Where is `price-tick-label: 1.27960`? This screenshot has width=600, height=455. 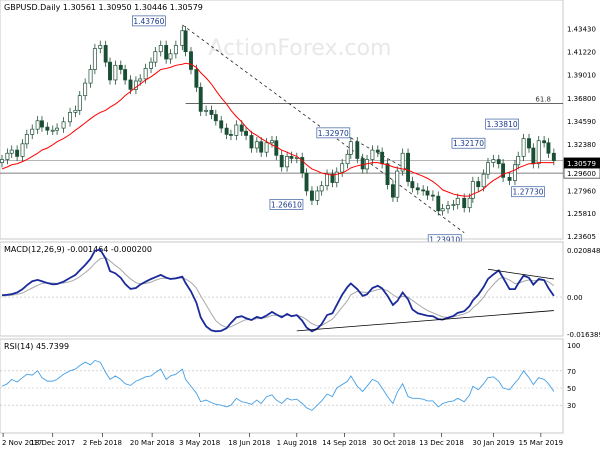
price-tick-label: 1.27960 is located at coordinates (581, 191).